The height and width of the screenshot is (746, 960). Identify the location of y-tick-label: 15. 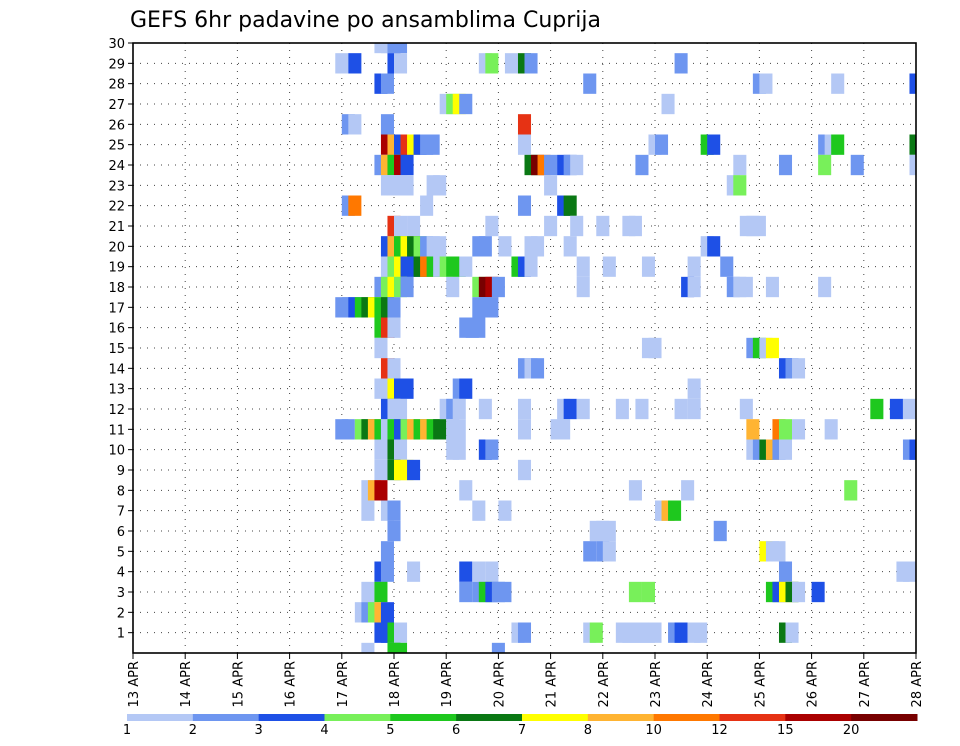
(116, 349).